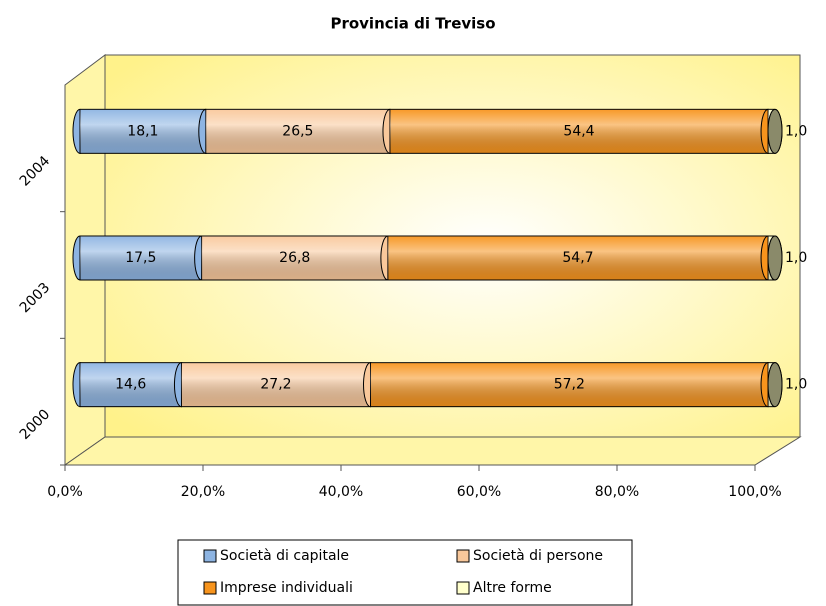 Image resolution: width=826 pixels, height=606 pixels. I want to click on data-label: 54,7, so click(577, 258).